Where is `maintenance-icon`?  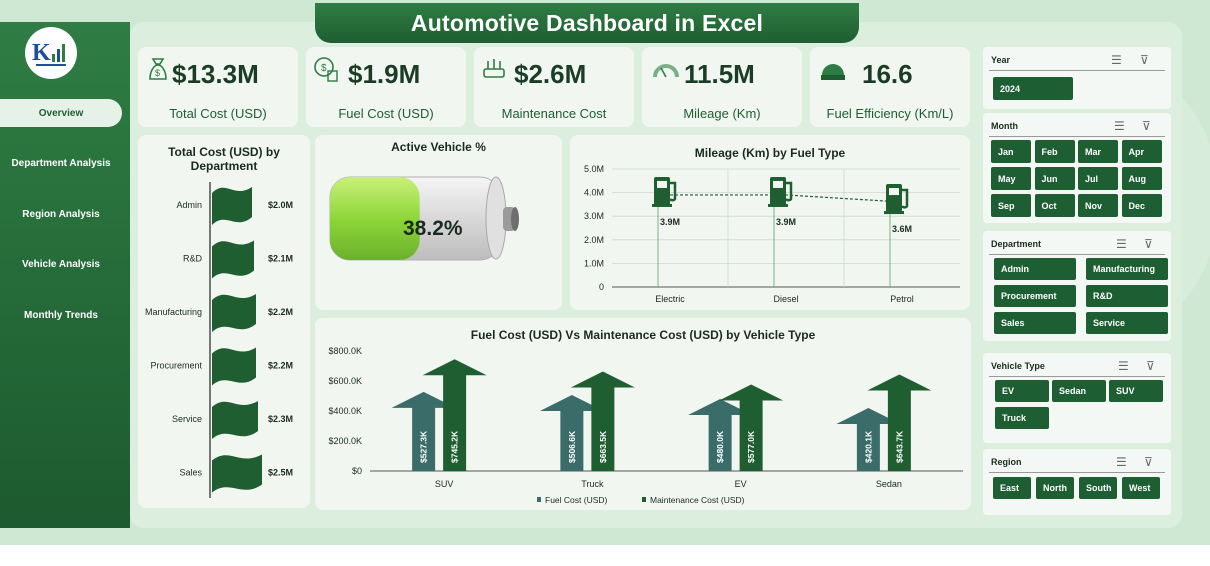
maintenance-icon is located at coordinates (494, 68).